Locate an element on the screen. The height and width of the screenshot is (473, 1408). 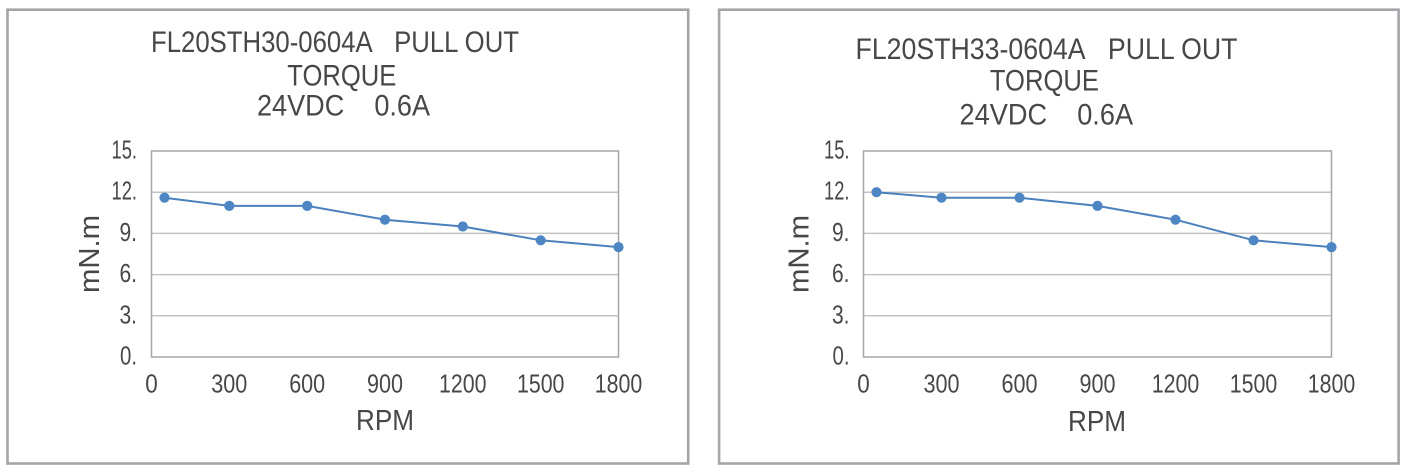
svg-text: FL20STH30-0604A PULL OUT is located at coordinates (335, 42).